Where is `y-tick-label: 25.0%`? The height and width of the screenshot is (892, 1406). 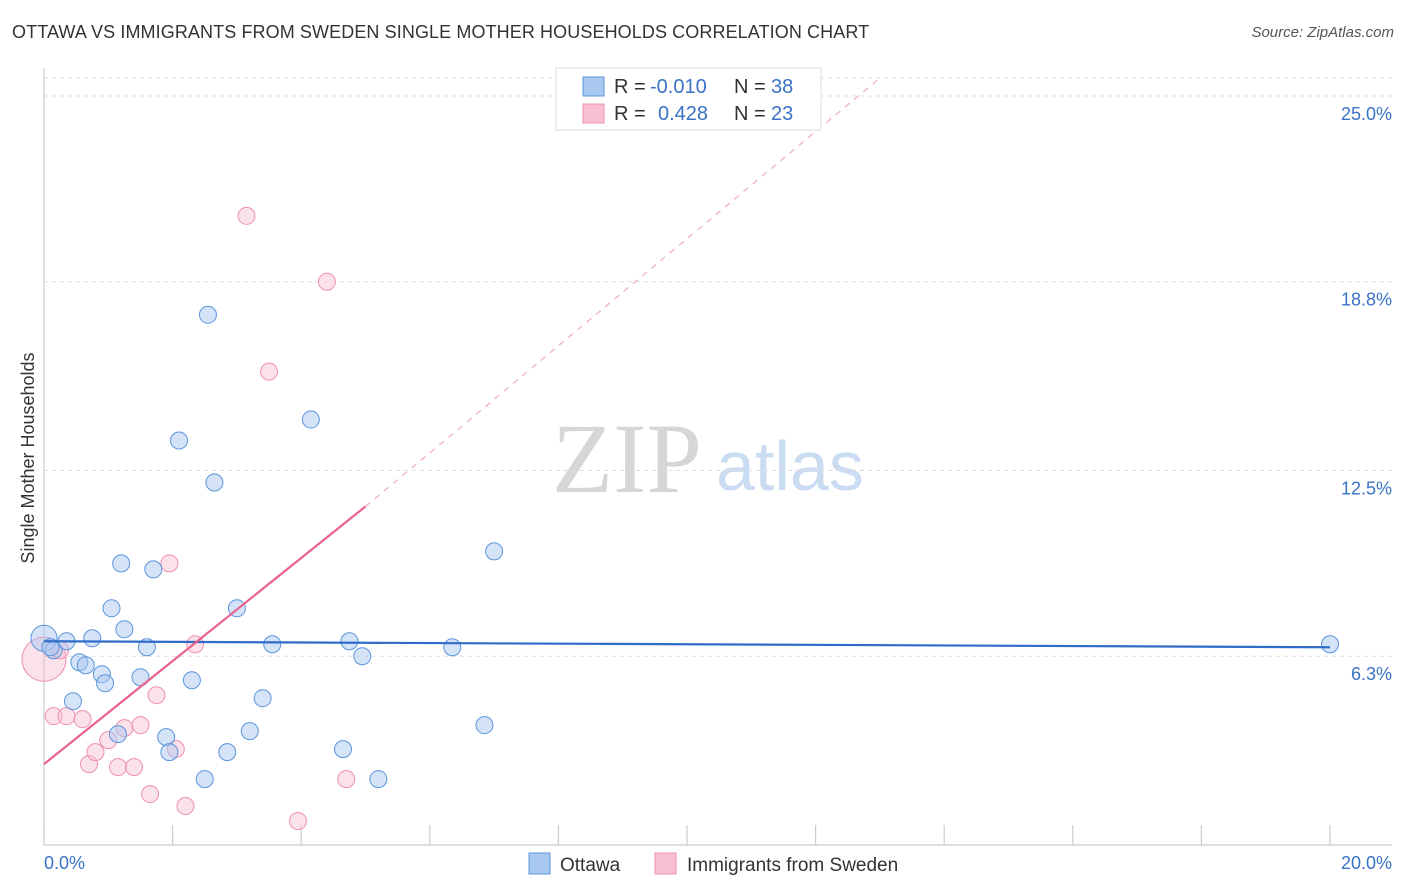 y-tick-label: 25.0% is located at coordinates (1366, 114).